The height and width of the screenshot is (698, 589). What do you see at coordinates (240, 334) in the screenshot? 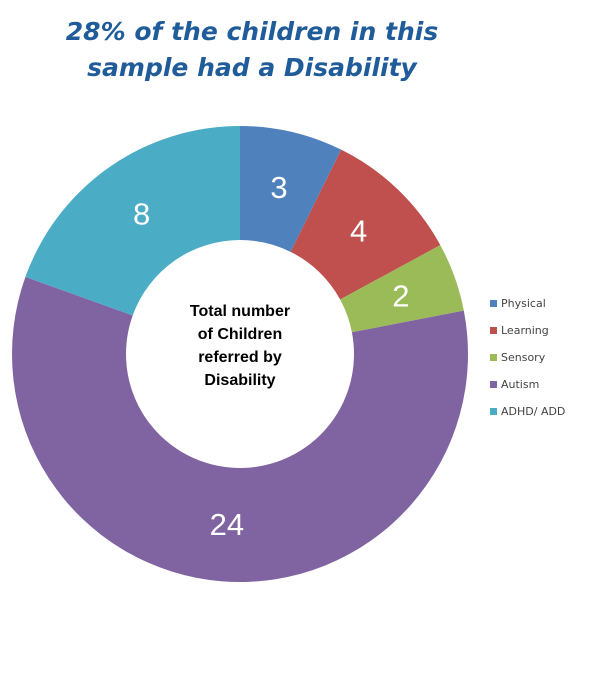
I see `center-label-line-2: of Children` at bounding box center [240, 334].